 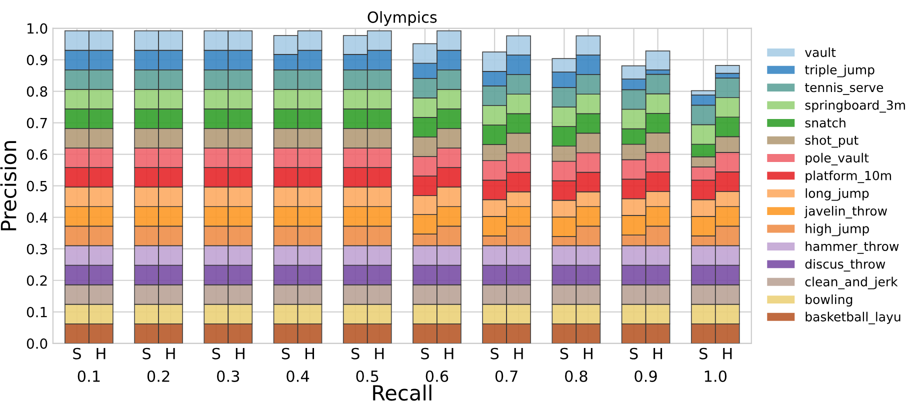 I want to click on y-tick-label: 0.6, so click(x=37, y=154).